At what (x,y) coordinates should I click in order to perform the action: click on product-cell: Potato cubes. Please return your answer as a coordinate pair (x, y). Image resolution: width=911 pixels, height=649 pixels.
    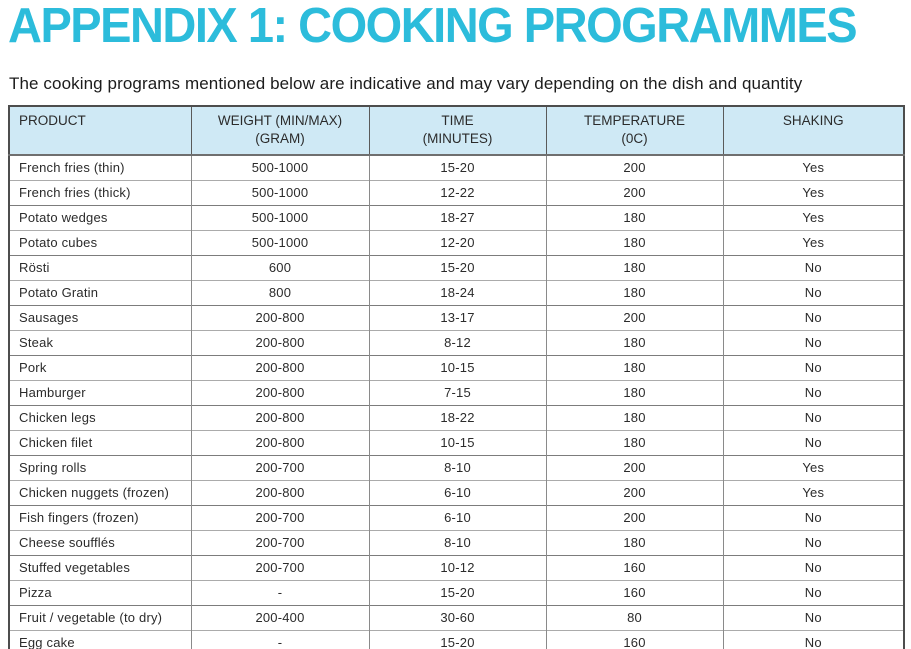
    Looking at the image, I should click on (58, 243).